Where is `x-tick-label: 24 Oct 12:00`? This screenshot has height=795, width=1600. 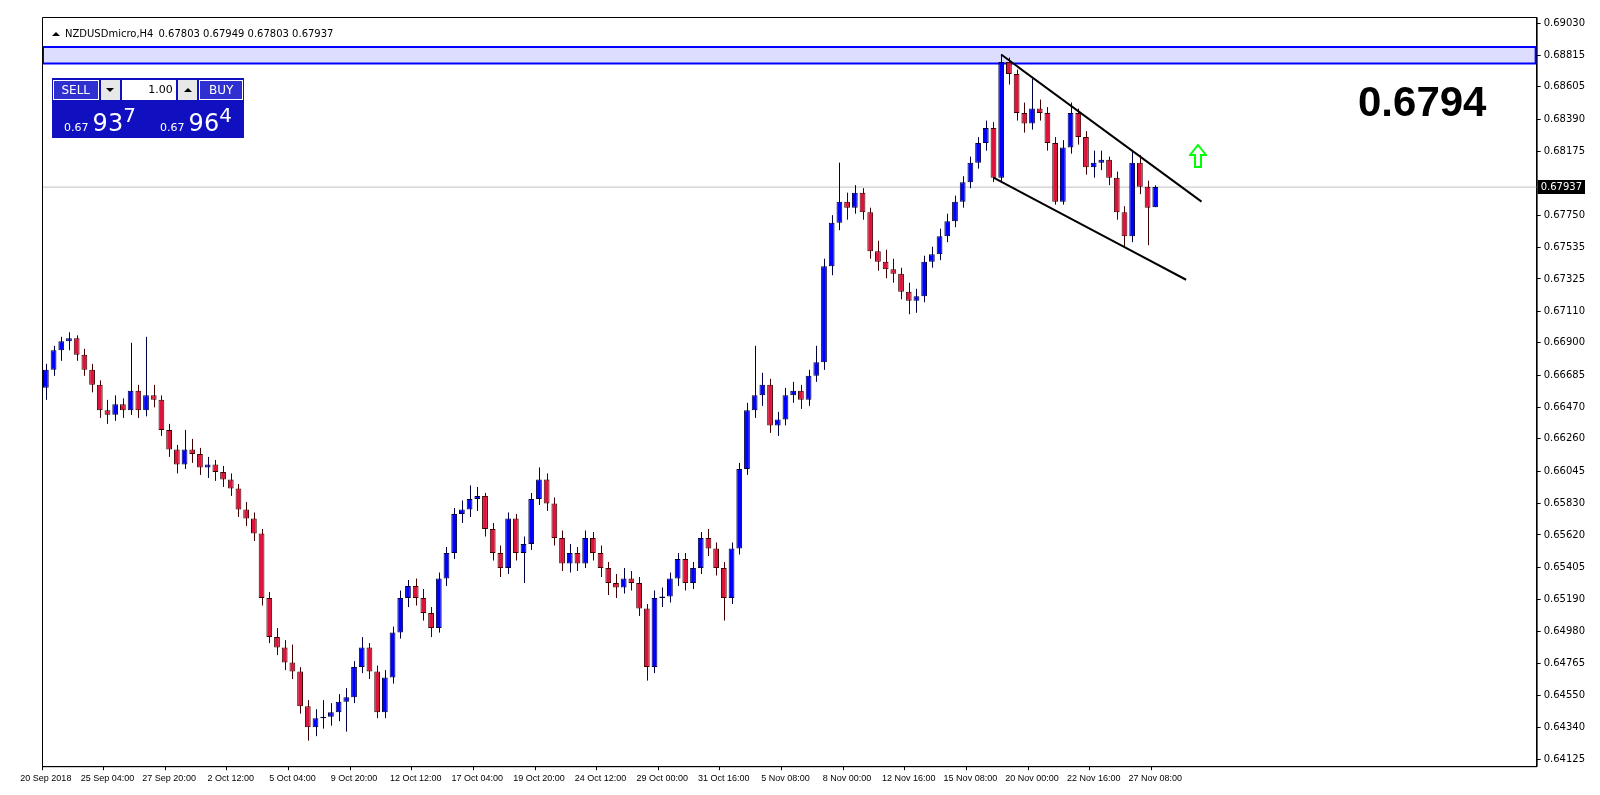
x-tick-label: 24 Oct 12:00 is located at coordinates (600, 778).